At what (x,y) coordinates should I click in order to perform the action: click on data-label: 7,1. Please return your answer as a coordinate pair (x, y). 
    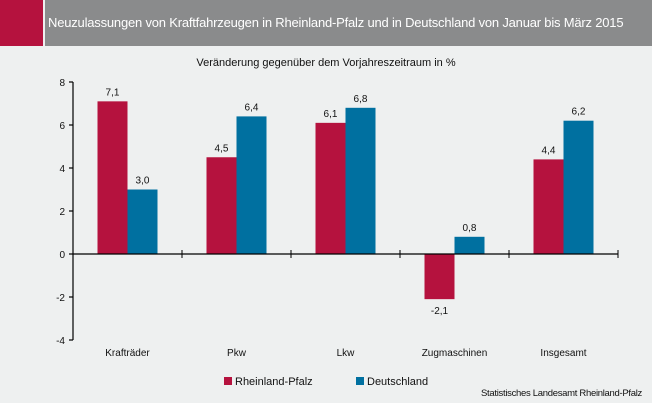
    Looking at the image, I should click on (113, 92).